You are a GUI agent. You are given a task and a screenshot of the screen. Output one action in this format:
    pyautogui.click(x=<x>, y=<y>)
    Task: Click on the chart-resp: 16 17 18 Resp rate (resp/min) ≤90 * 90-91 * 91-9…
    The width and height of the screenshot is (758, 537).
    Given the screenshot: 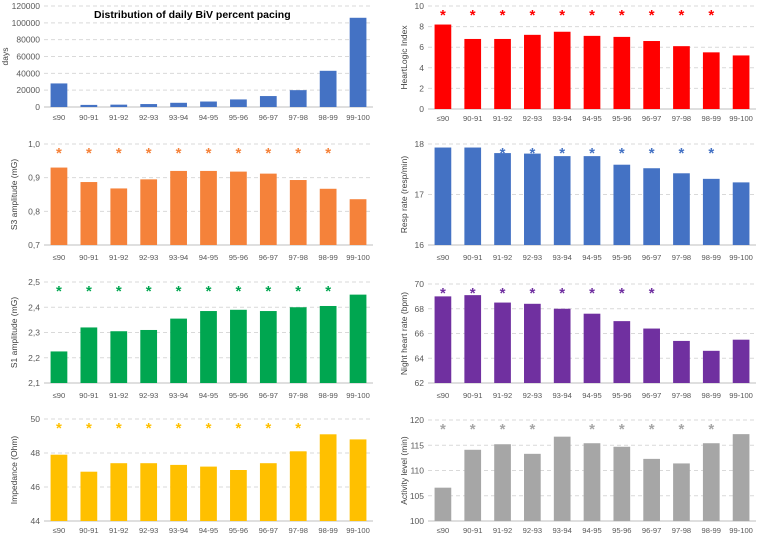 What is the action you would take?
    pyautogui.click(x=577, y=200)
    